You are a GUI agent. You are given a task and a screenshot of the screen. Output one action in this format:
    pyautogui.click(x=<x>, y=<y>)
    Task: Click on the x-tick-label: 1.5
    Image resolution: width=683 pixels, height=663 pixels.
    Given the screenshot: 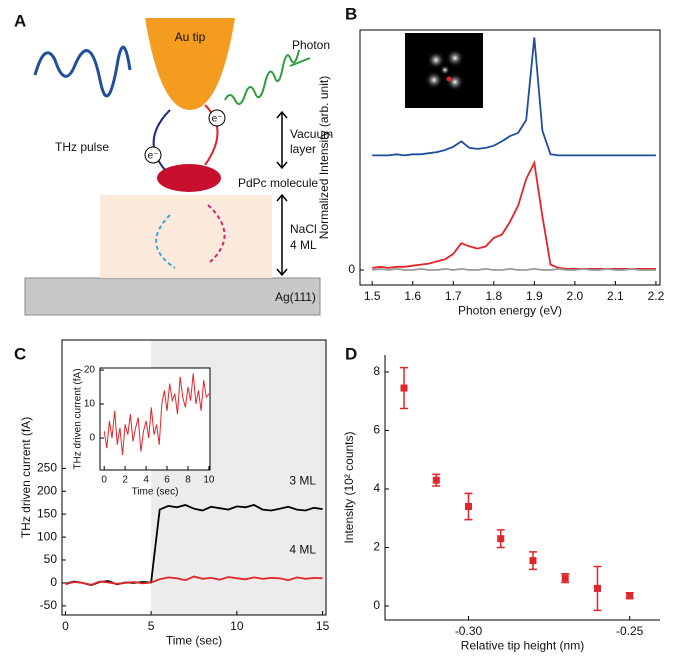 What is the action you would take?
    pyautogui.click(x=372, y=296)
    